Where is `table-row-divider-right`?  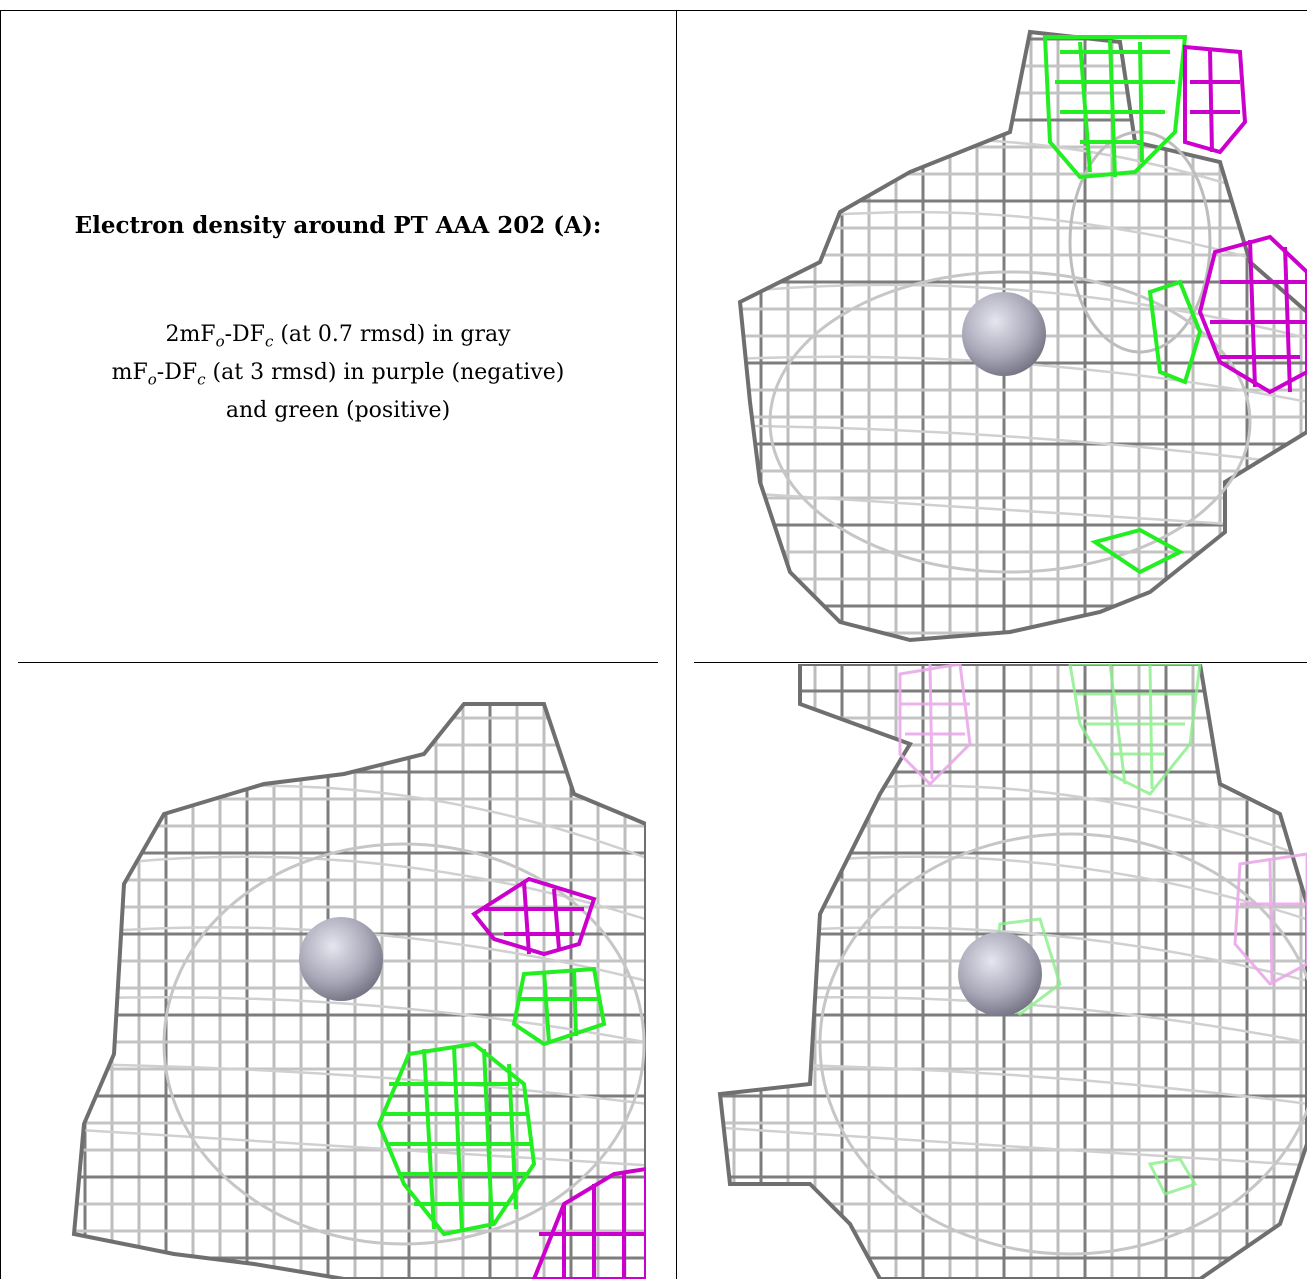
table-row-divider-right is located at coordinates (1000, 662).